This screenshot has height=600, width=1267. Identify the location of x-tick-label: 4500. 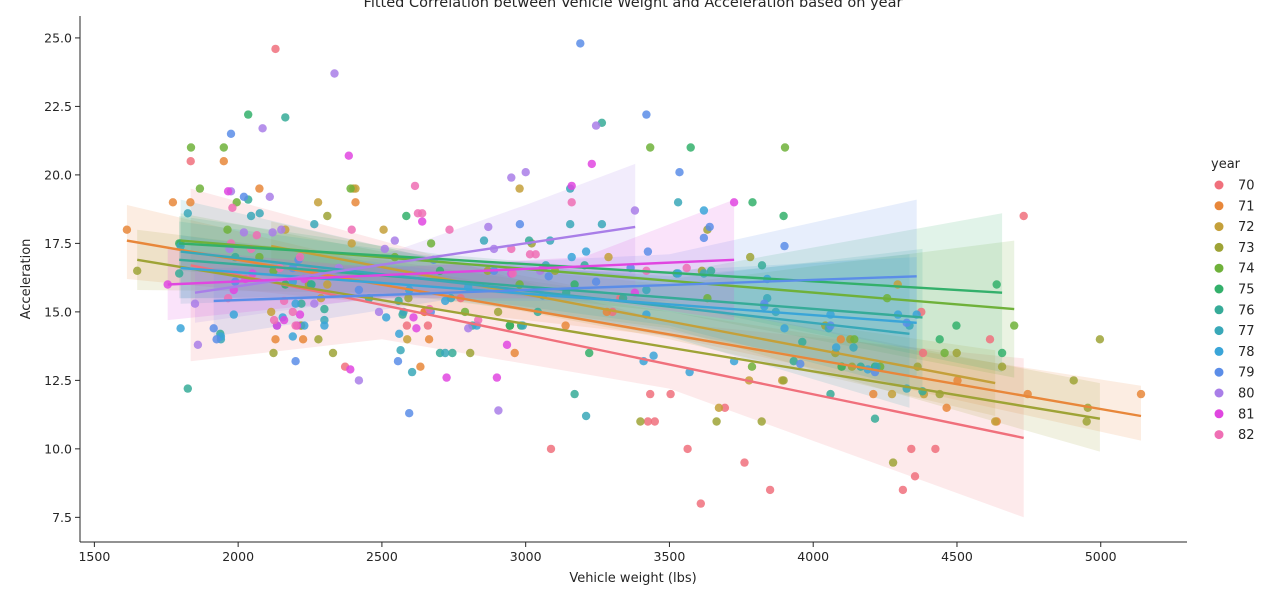
(957, 556).